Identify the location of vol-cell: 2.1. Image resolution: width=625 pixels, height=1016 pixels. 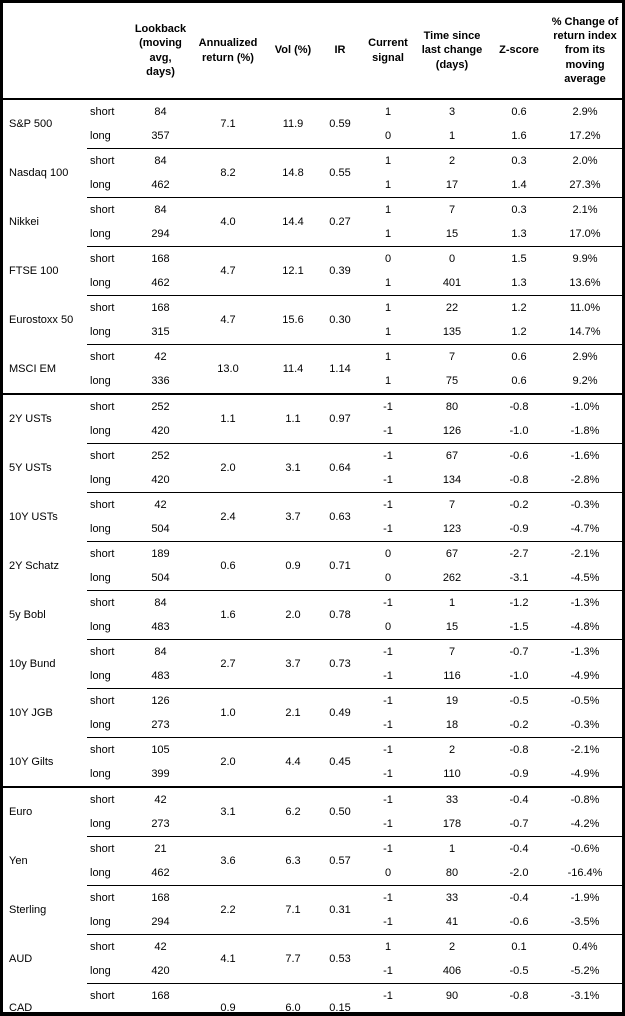
(293, 713).